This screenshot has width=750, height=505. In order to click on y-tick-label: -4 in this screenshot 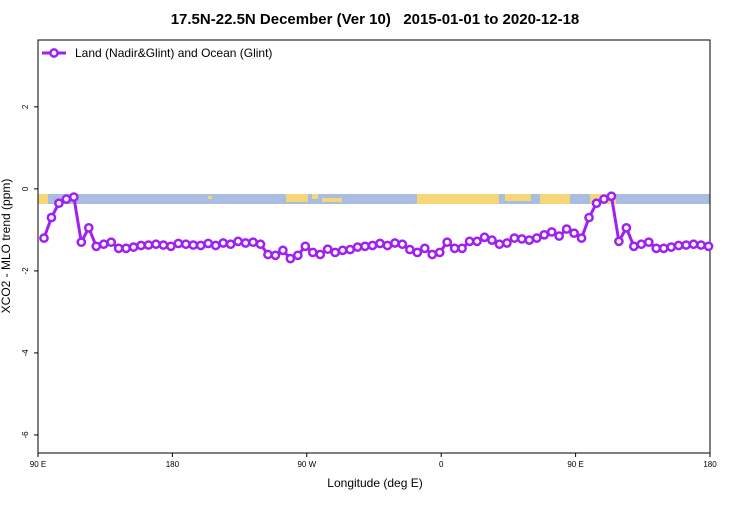, I will do `click(25, 353)`.